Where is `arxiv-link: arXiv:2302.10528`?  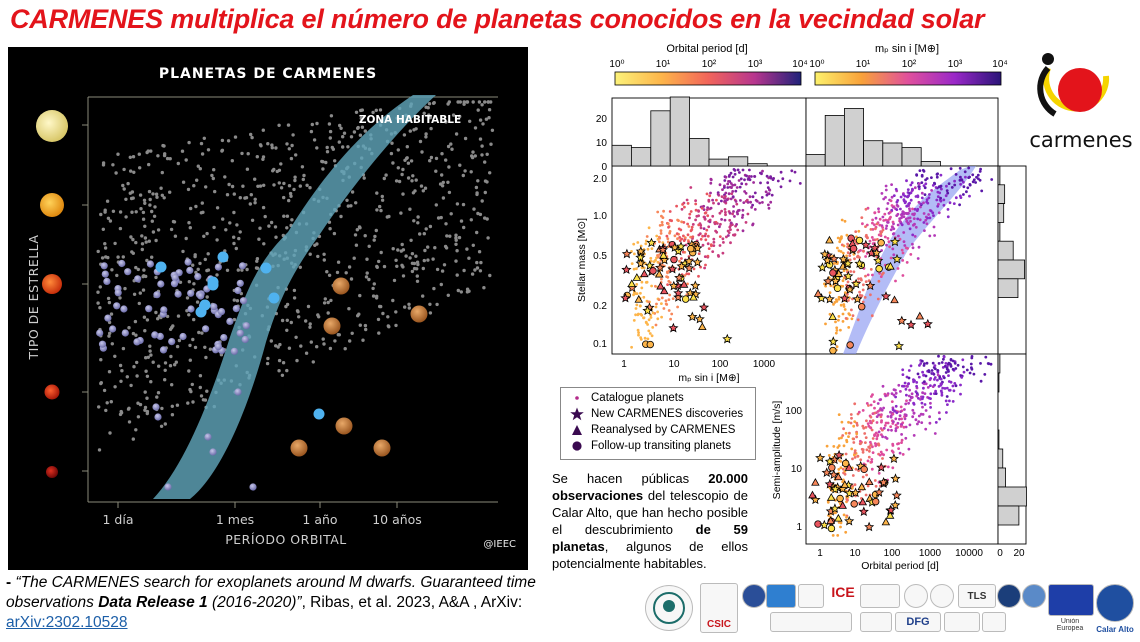
arxiv-link: arXiv:2302.10528 is located at coordinates (67, 622).